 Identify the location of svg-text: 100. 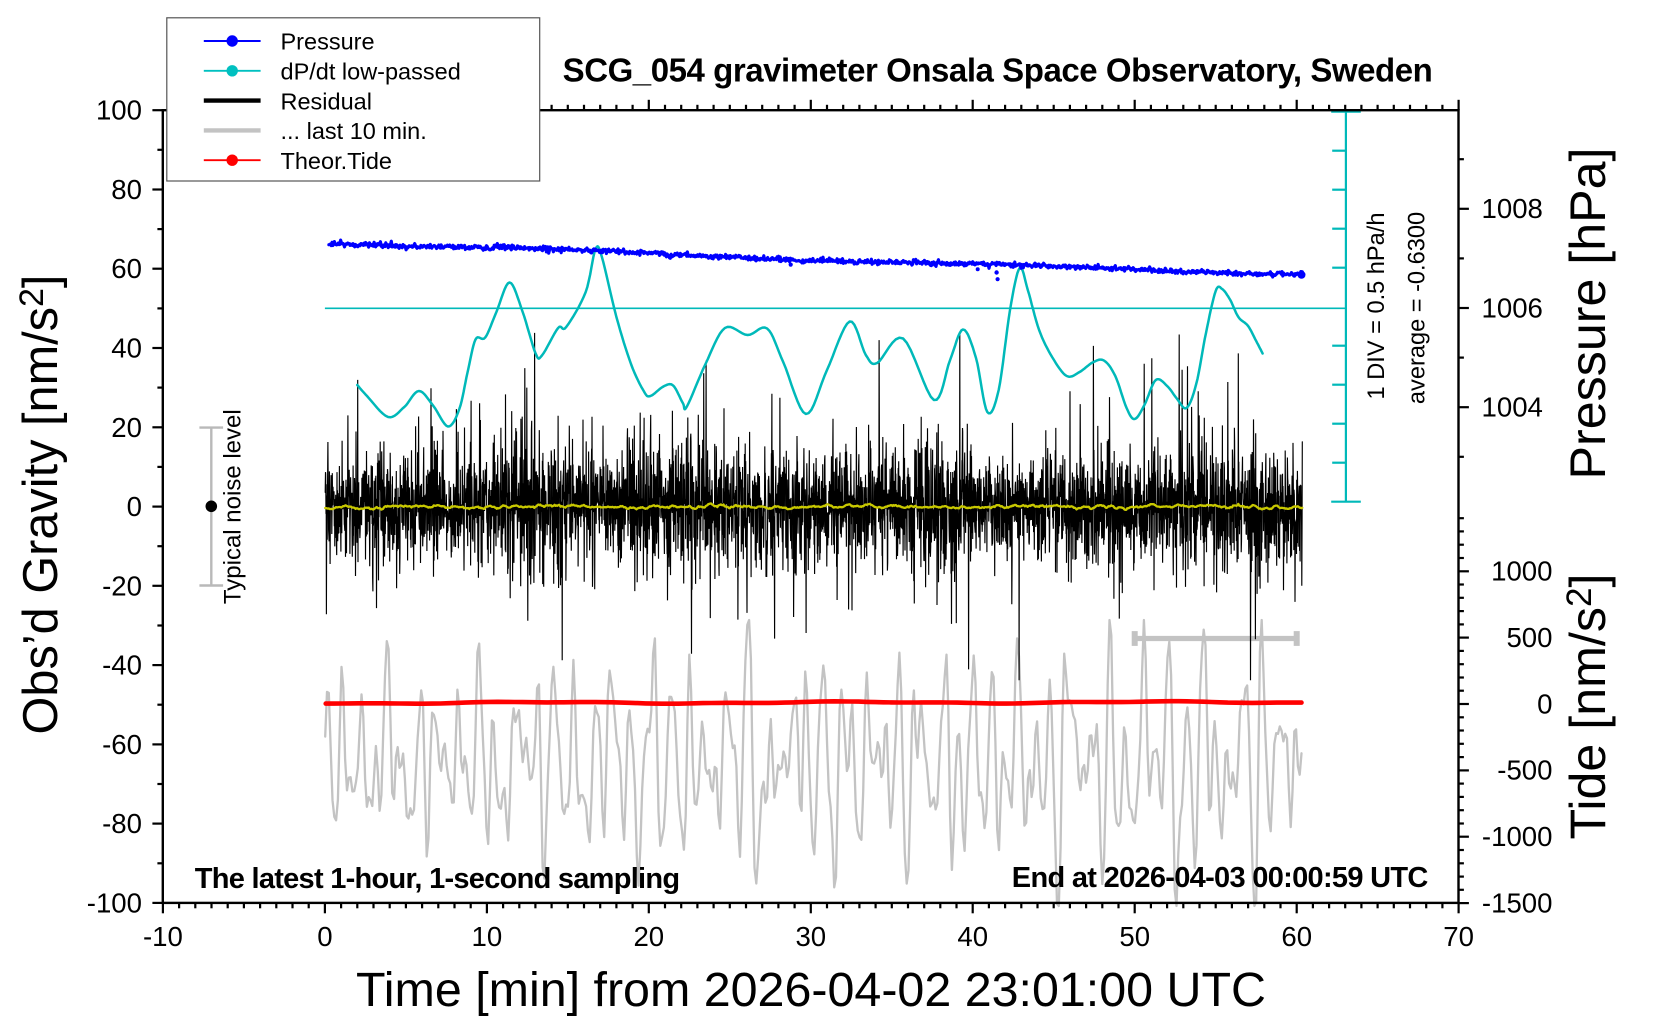
(119, 110).